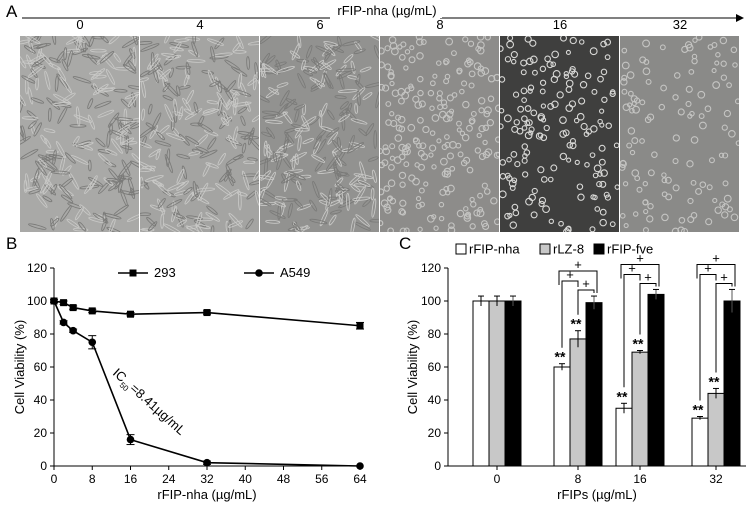 The width and height of the screenshot is (752, 509). What do you see at coordinates (586, 302) in the screenshot?
I see `bracket-inner` at bounding box center [586, 302].